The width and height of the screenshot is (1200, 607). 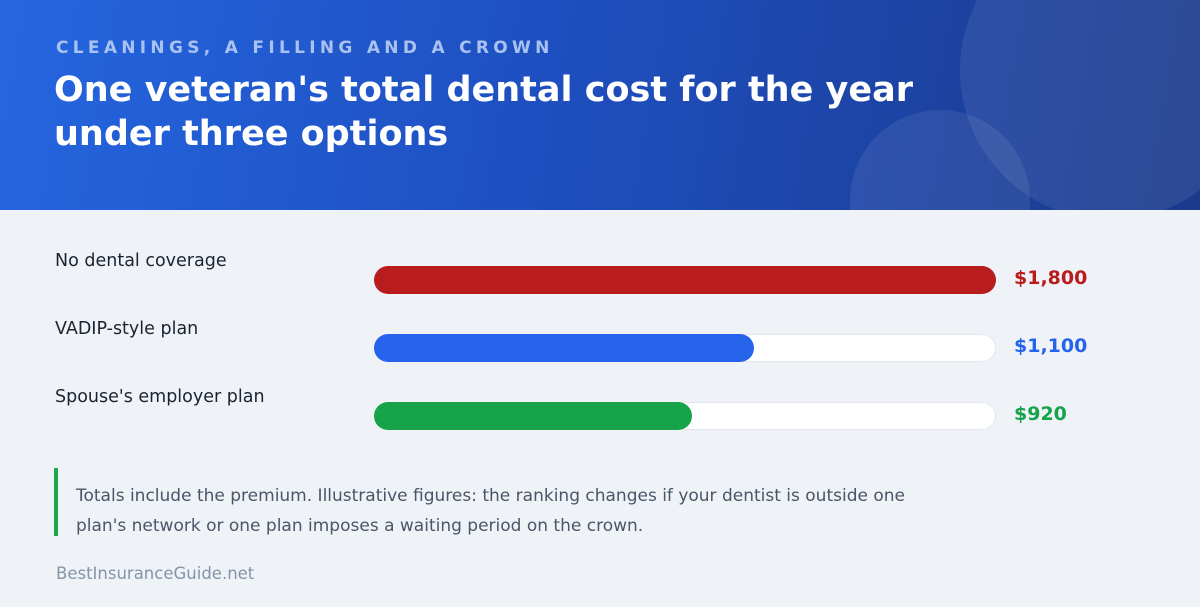 I want to click on source-credit: BestInsuranceGuide.net, so click(x=155, y=573).